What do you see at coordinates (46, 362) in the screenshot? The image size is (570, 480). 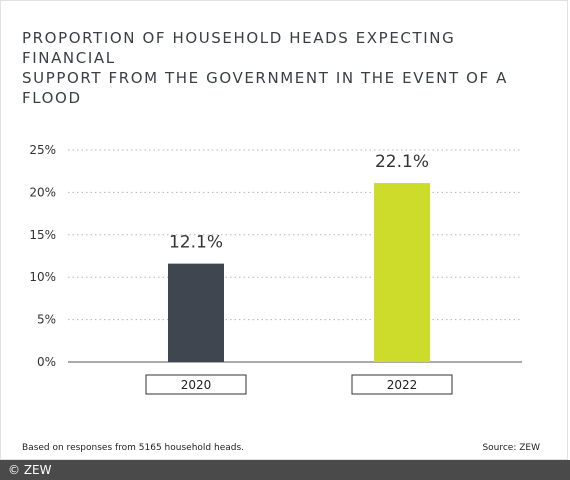 I see `y-tick-label: 0%` at bounding box center [46, 362].